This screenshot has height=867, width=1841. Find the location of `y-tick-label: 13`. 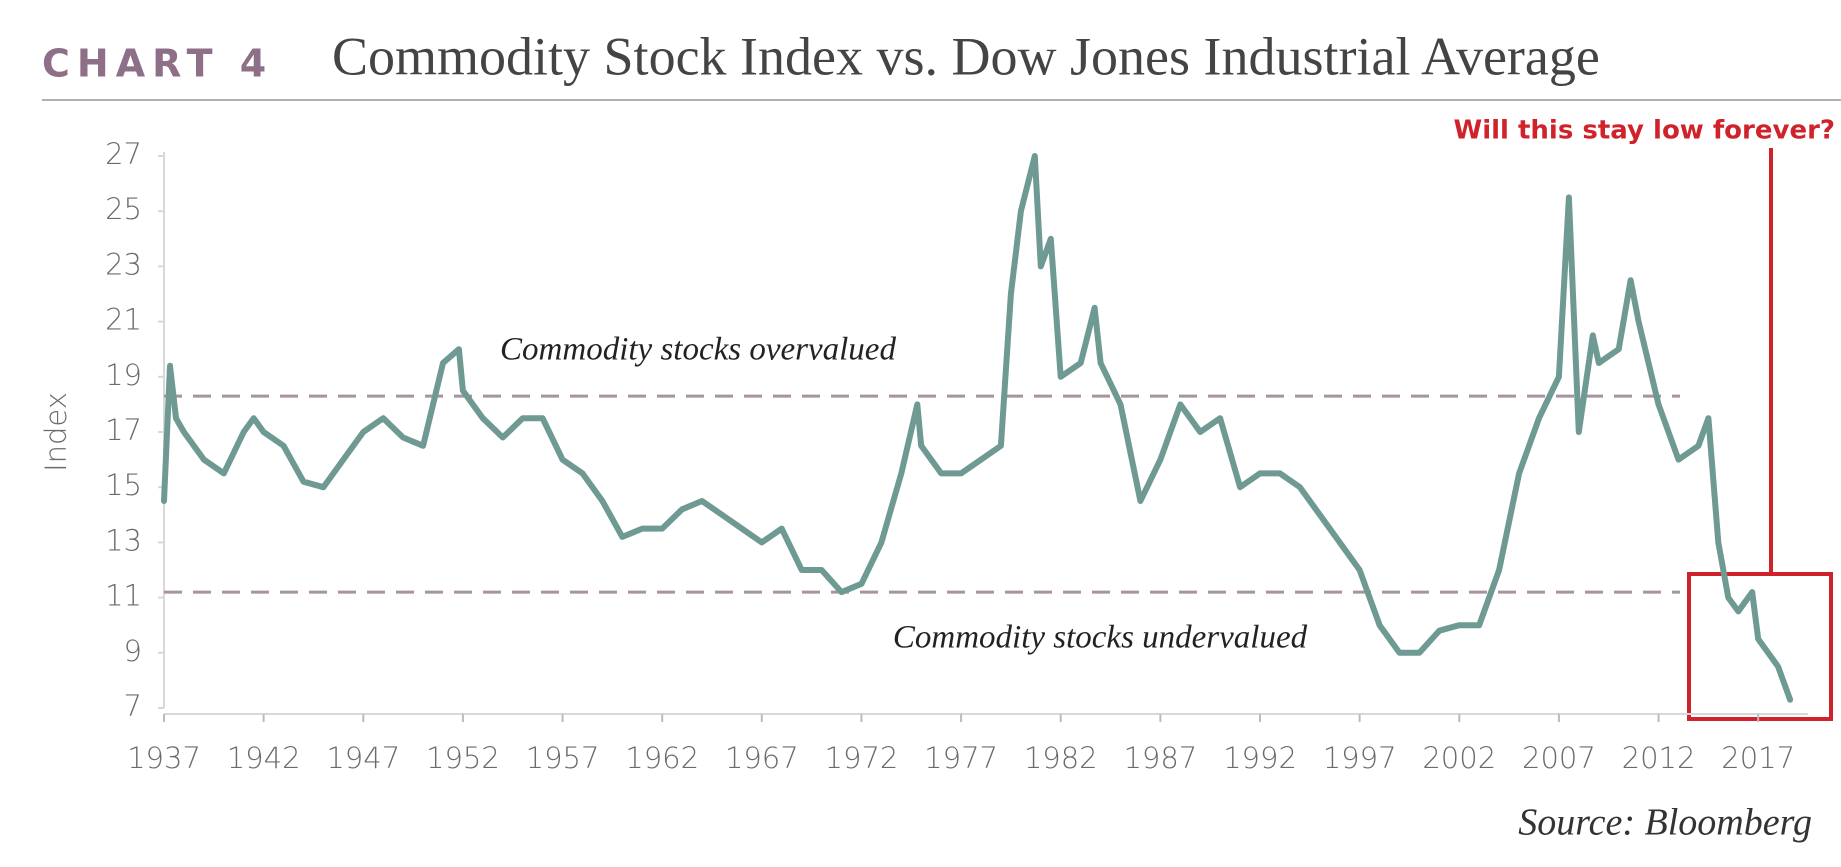

y-tick-label: 13 is located at coordinates (123, 540).